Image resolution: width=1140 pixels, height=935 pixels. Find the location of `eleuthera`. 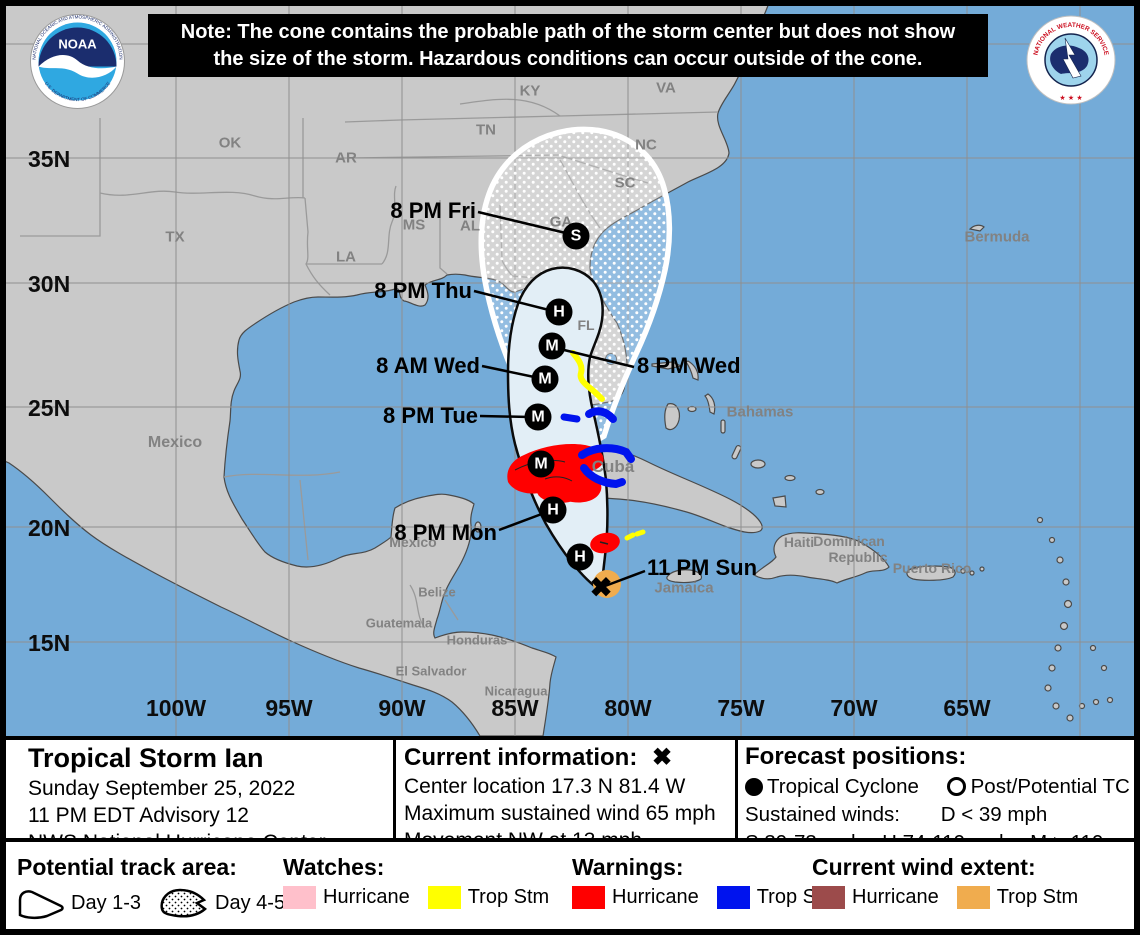

eleuthera is located at coordinates (710, 404).